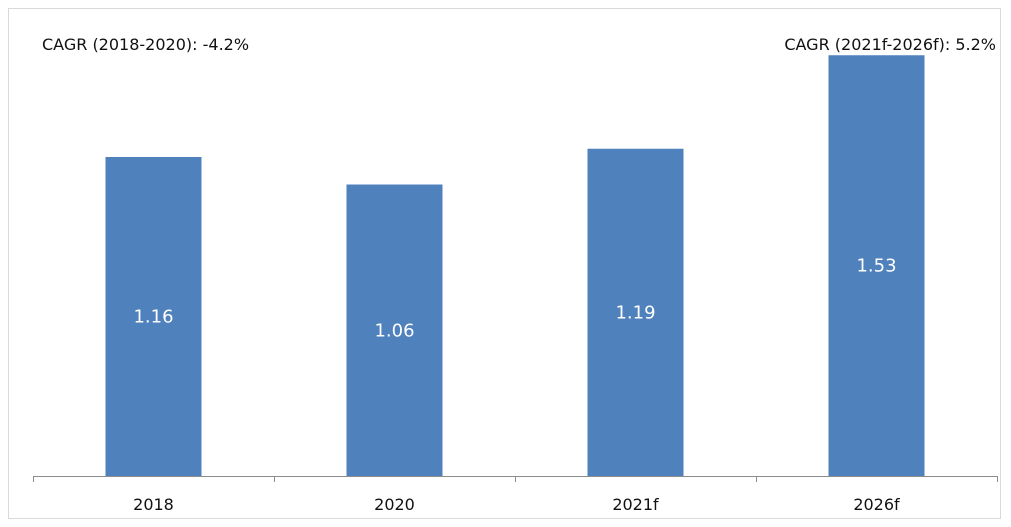  What do you see at coordinates (153, 504) in the screenshot?
I see `x-tick-label-2018: 2018` at bounding box center [153, 504].